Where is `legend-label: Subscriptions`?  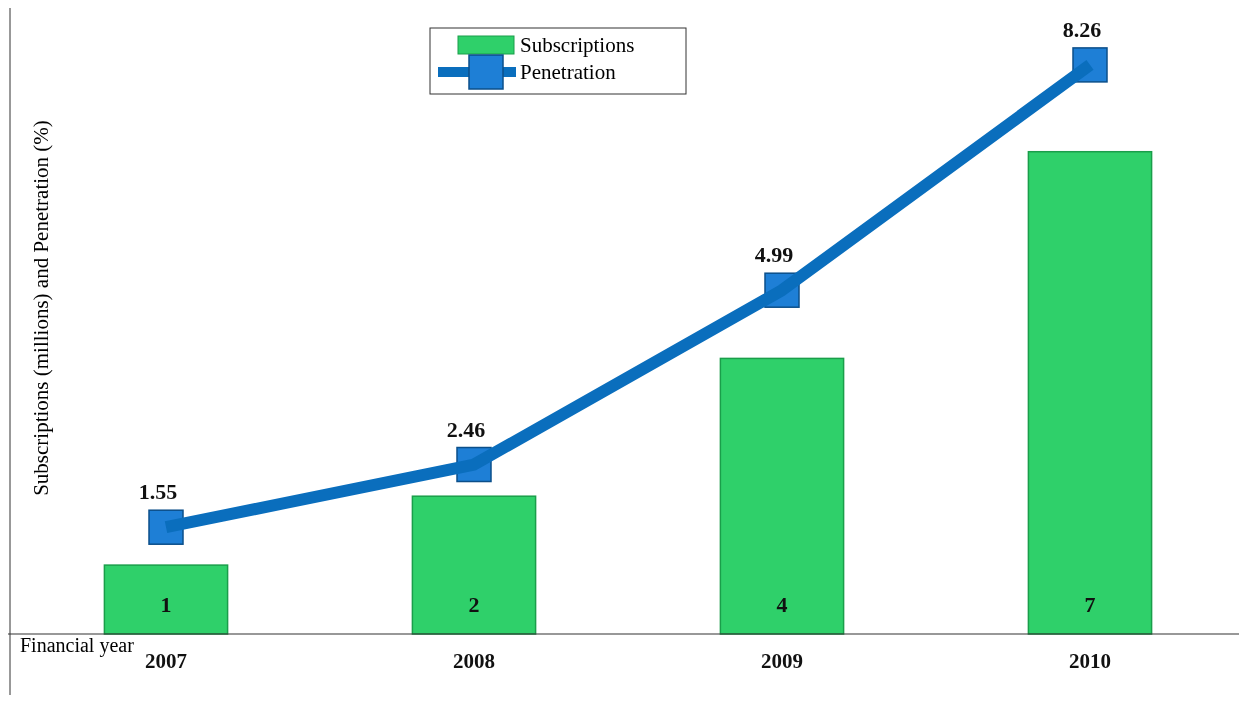
legend-label: Subscriptions is located at coordinates (577, 45).